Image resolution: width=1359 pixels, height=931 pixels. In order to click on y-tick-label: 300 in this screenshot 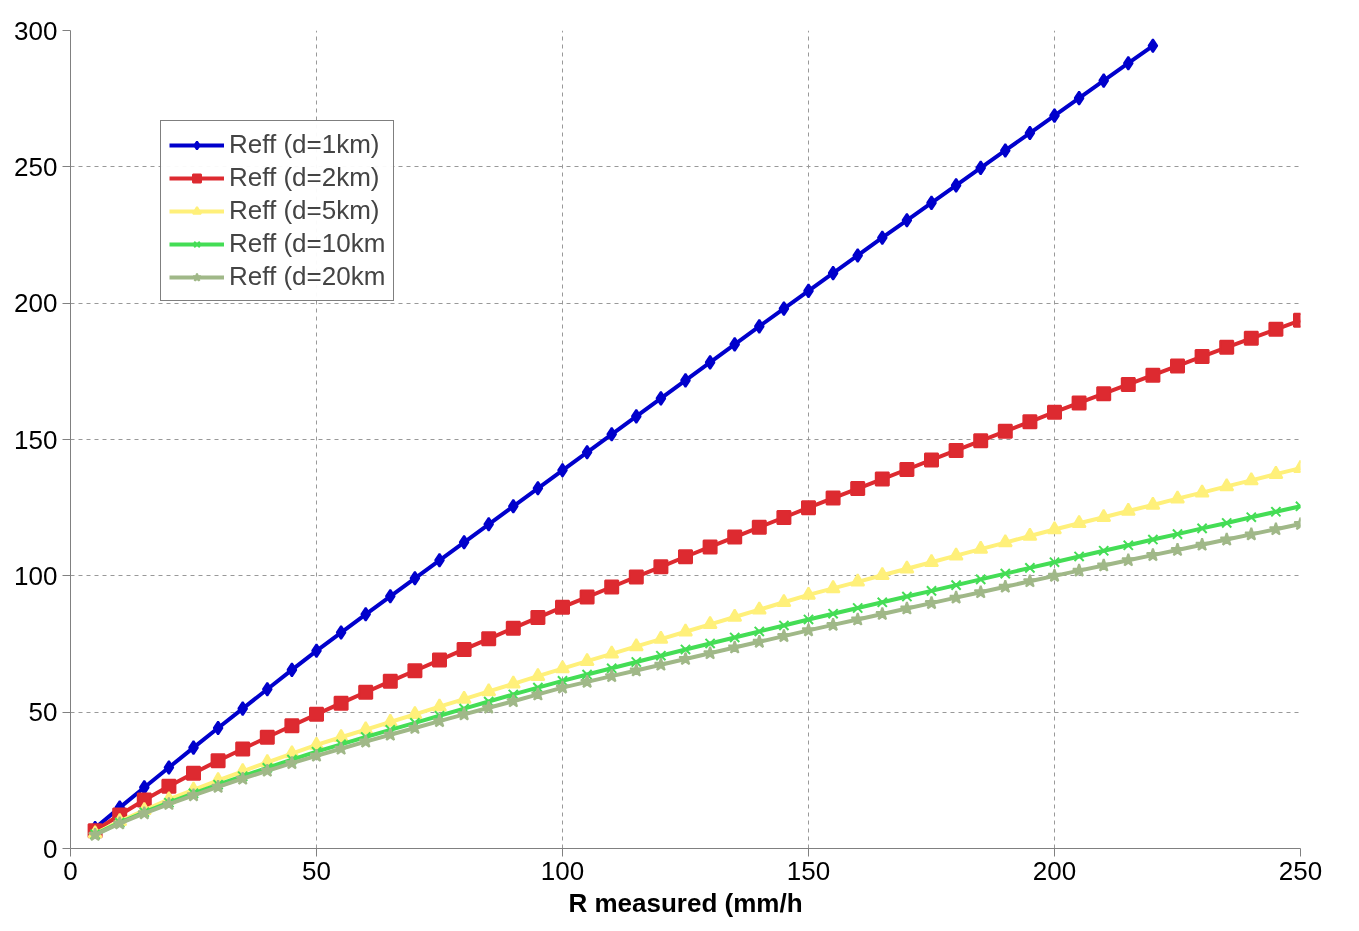, I will do `click(36, 30)`.